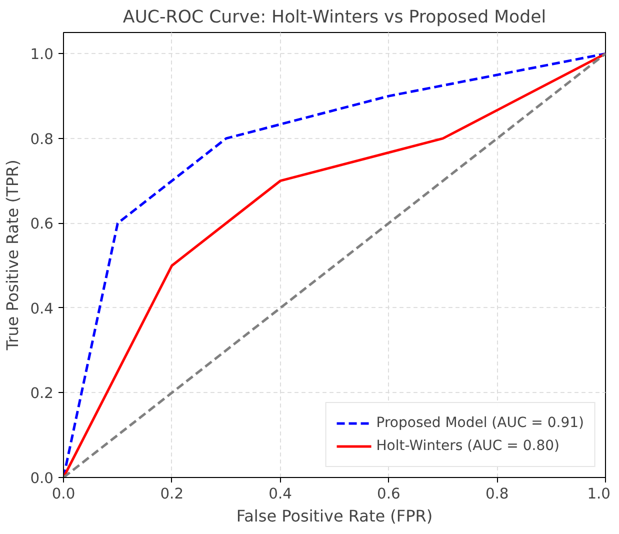 The height and width of the screenshot is (534, 619). What do you see at coordinates (172, 494) in the screenshot?
I see `x-tick-label: 0.2` at bounding box center [172, 494].